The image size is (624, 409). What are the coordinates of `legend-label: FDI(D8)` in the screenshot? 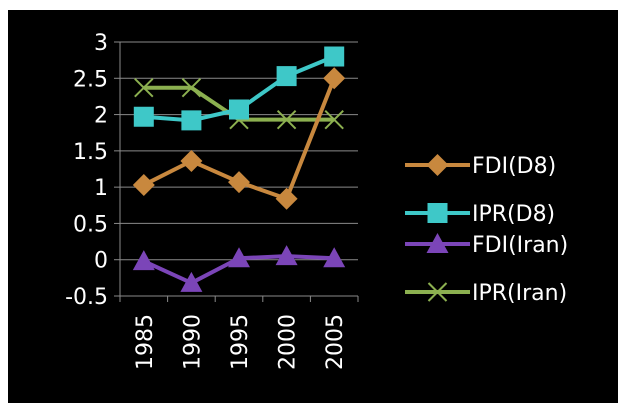 It's located at (514, 166).